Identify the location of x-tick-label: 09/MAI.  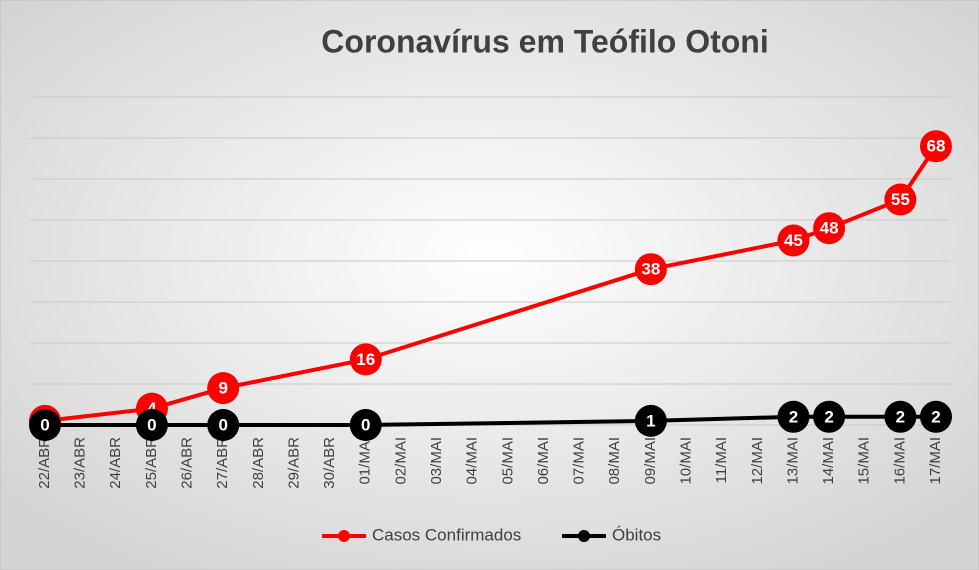
(650, 461).